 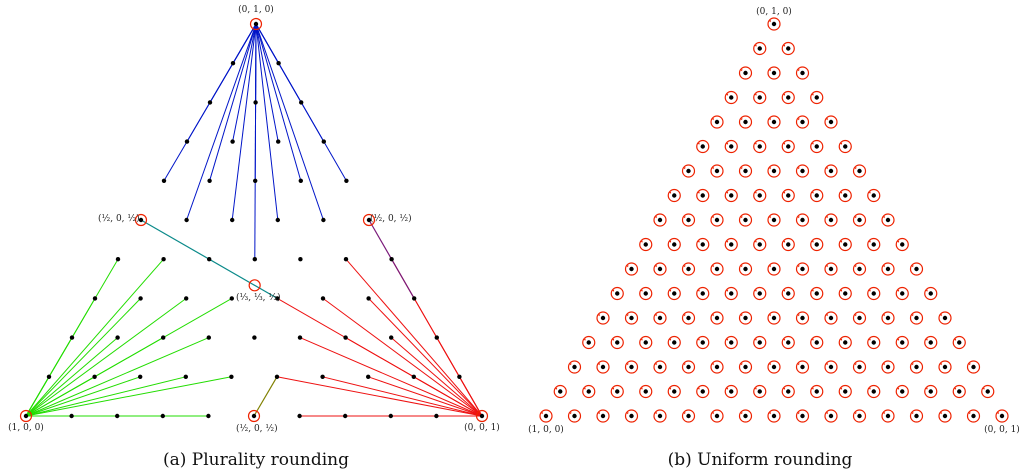 I want to click on vertex-label-top: (0, 1, 0), so click(x=256, y=9).